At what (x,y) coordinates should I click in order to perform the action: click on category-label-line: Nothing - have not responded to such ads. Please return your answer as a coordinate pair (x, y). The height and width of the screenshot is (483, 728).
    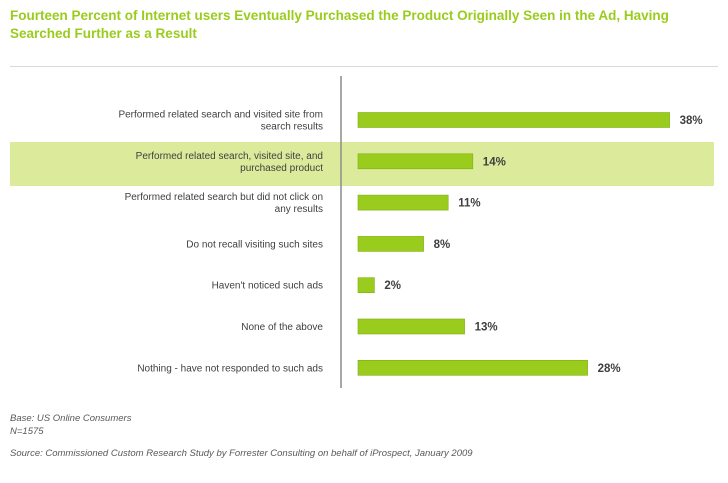
    Looking at the image, I should click on (230, 368).